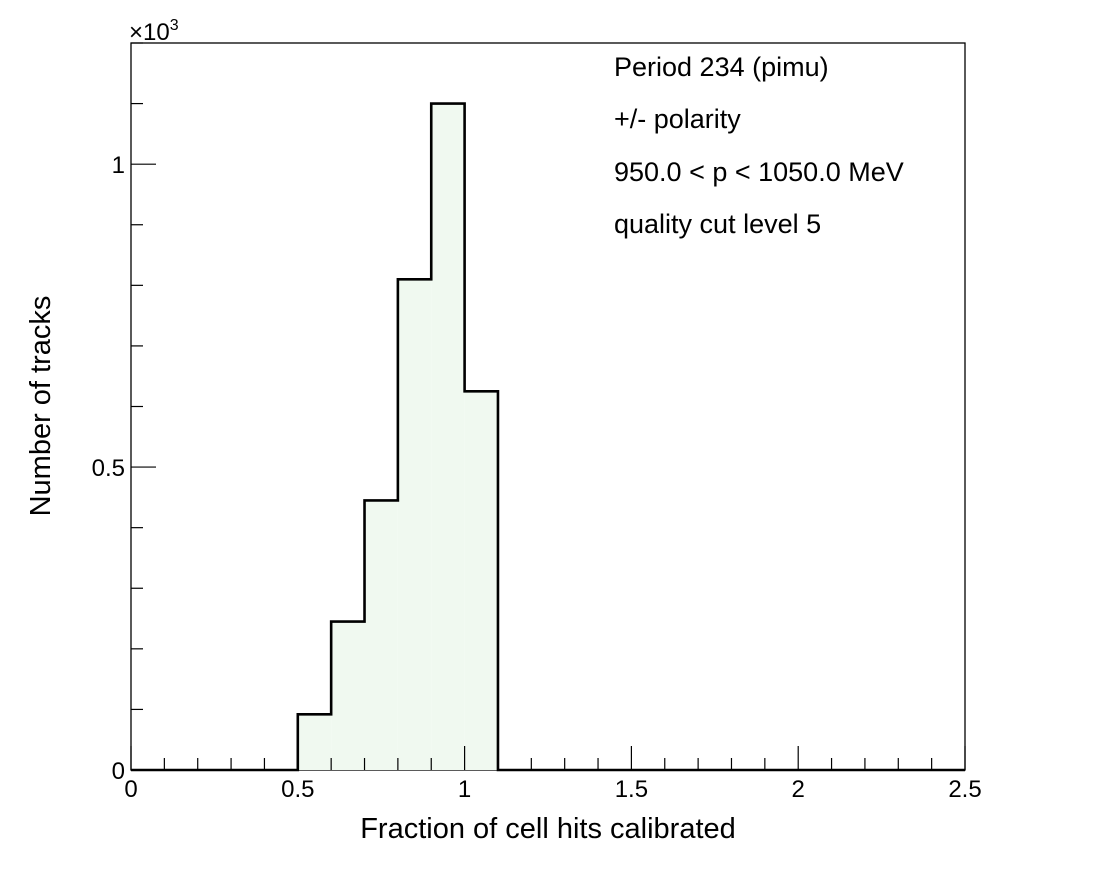  I want to click on x-tick-label: 2.5, so click(964, 789).